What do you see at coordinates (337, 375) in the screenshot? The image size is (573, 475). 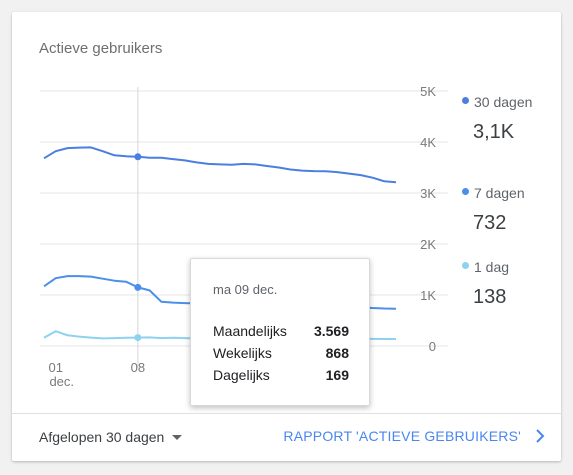 I see `tooltip-row-value: 169` at bounding box center [337, 375].